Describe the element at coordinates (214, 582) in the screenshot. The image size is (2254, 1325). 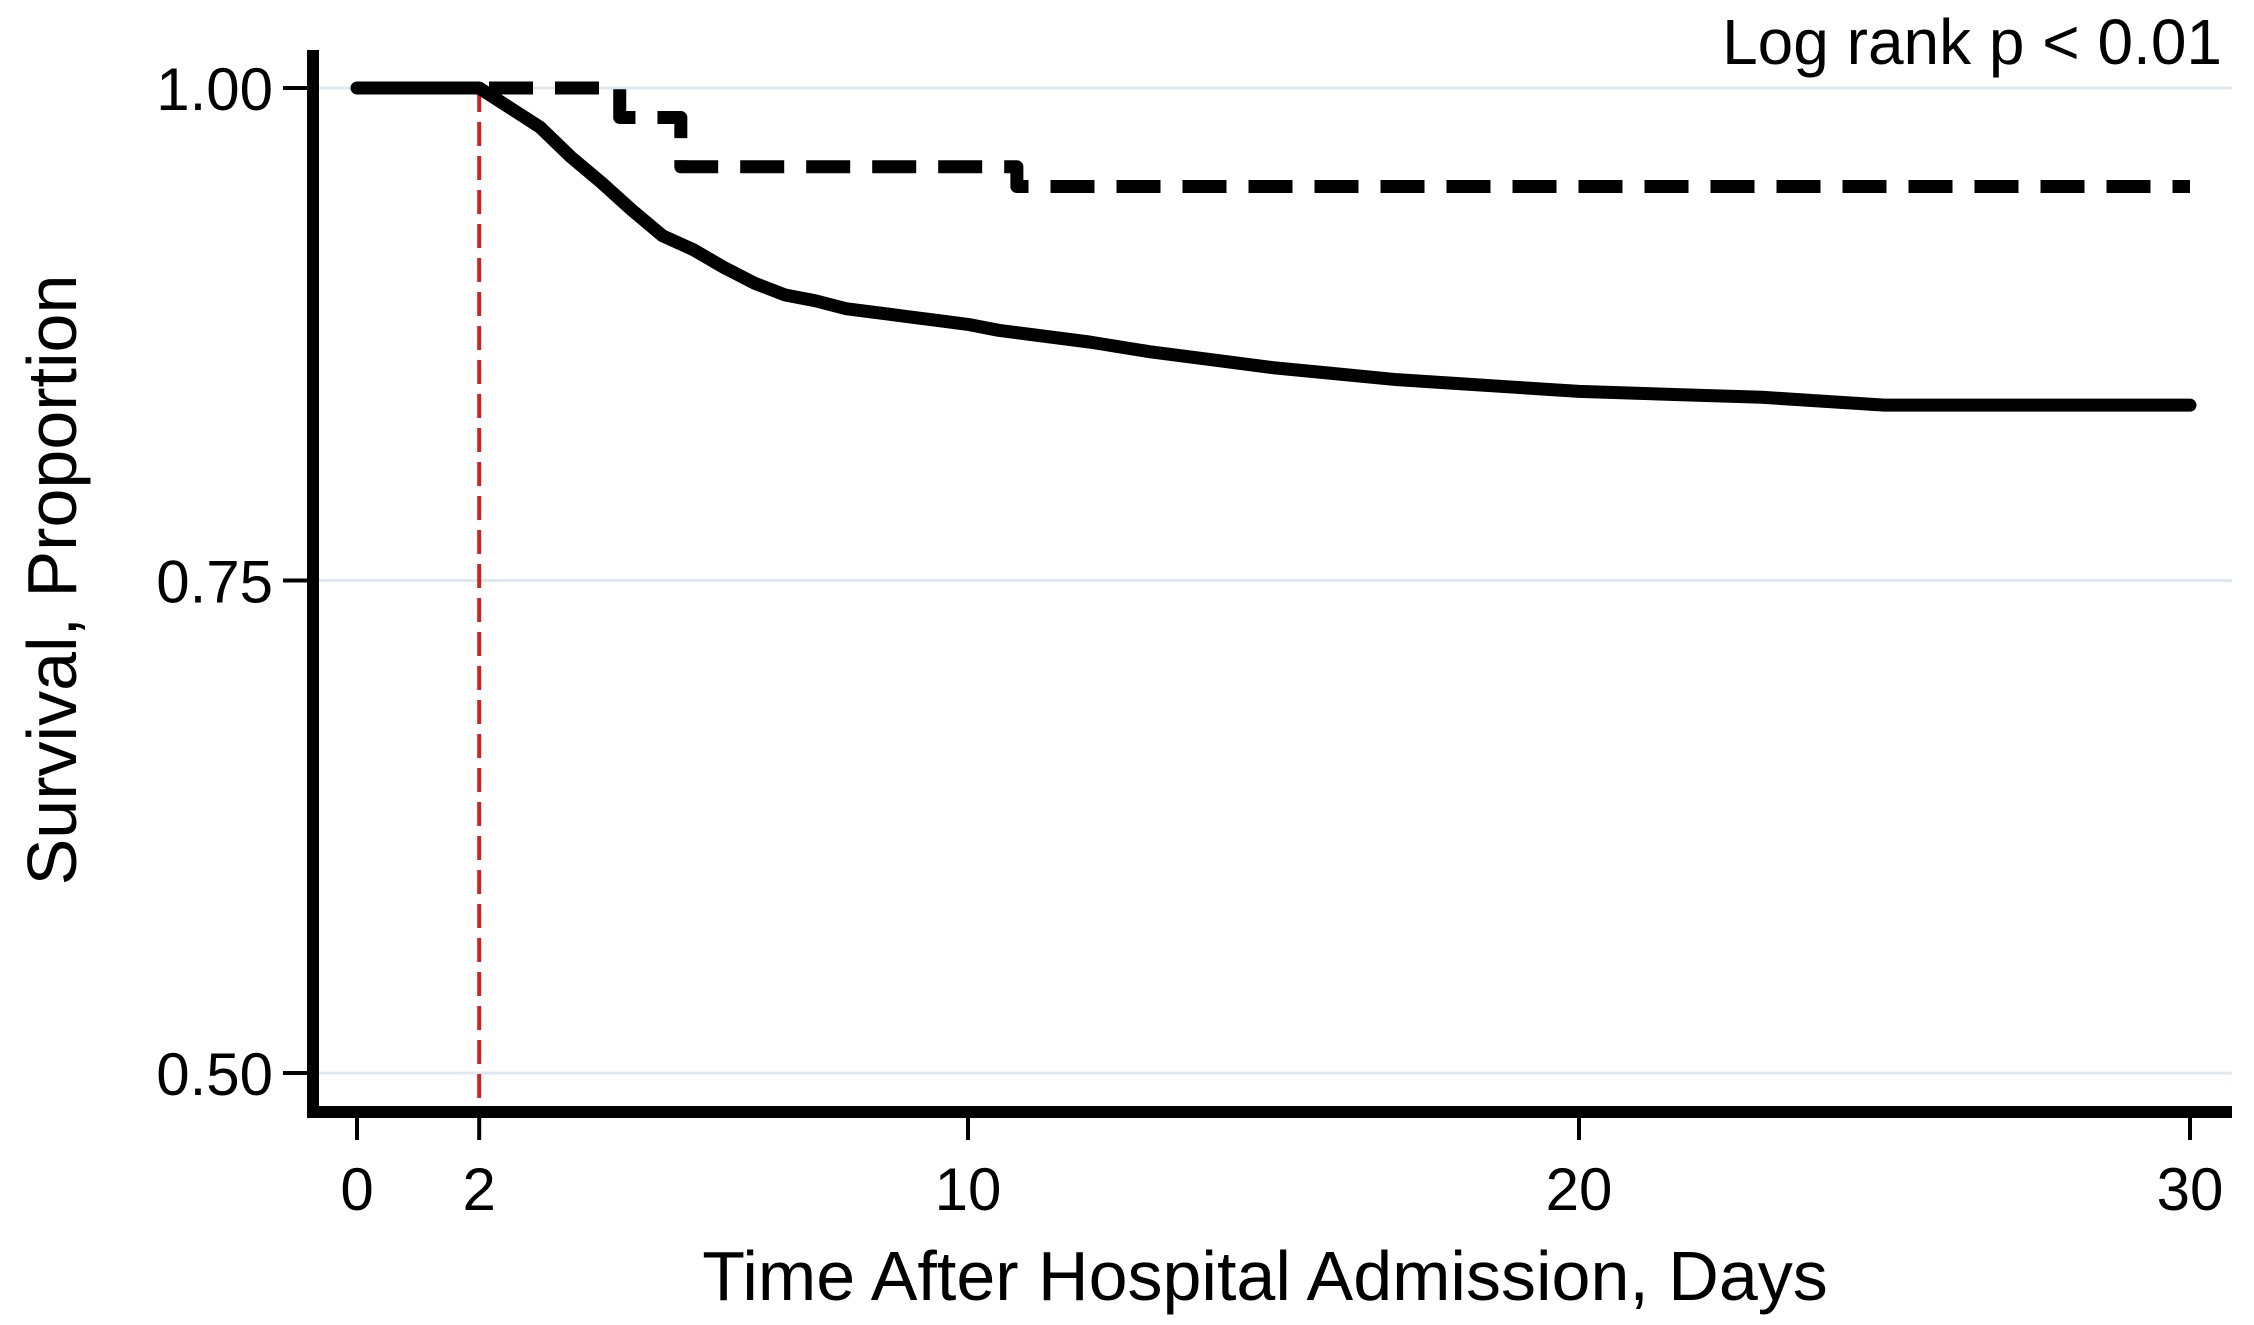
I see `y-tick-label-1: 0.75` at that location.